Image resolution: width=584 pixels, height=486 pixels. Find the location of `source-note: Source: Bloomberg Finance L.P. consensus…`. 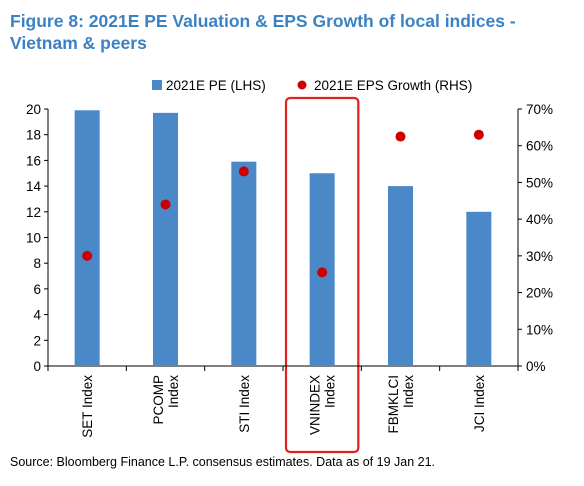

source-note: Source: Bloomberg Finance L.P. consensus… is located at coordinates (223, 462).